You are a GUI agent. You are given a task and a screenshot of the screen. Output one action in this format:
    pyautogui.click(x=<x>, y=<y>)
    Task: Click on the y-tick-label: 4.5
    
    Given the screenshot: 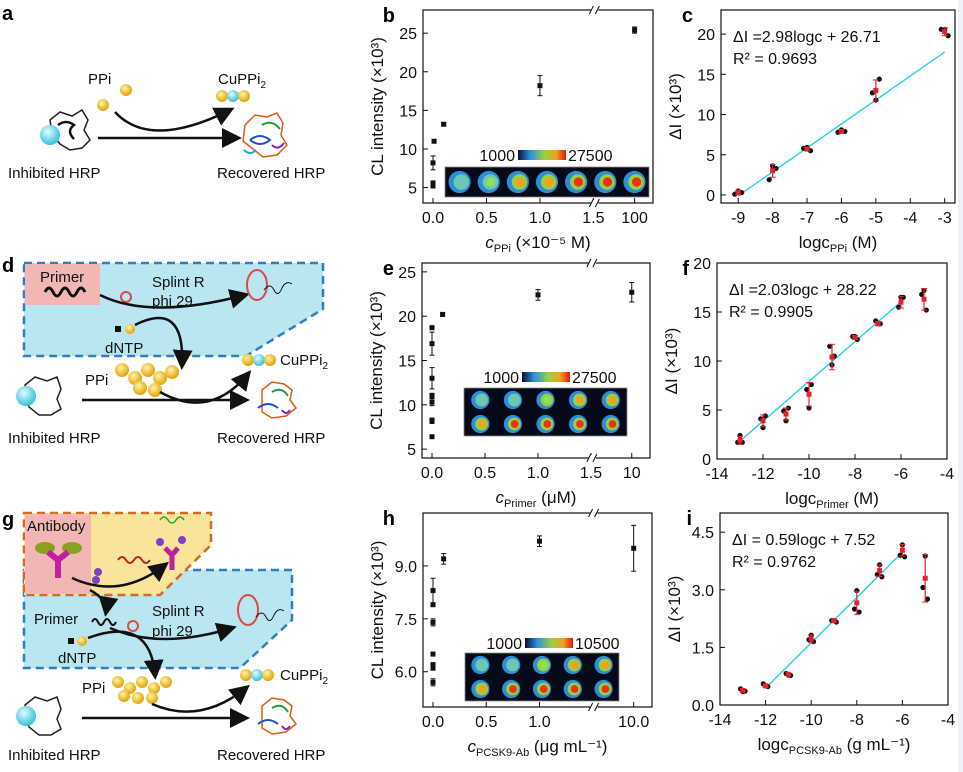 What is the action you would take?
    pyautogui.click(x=703, y=533)
    